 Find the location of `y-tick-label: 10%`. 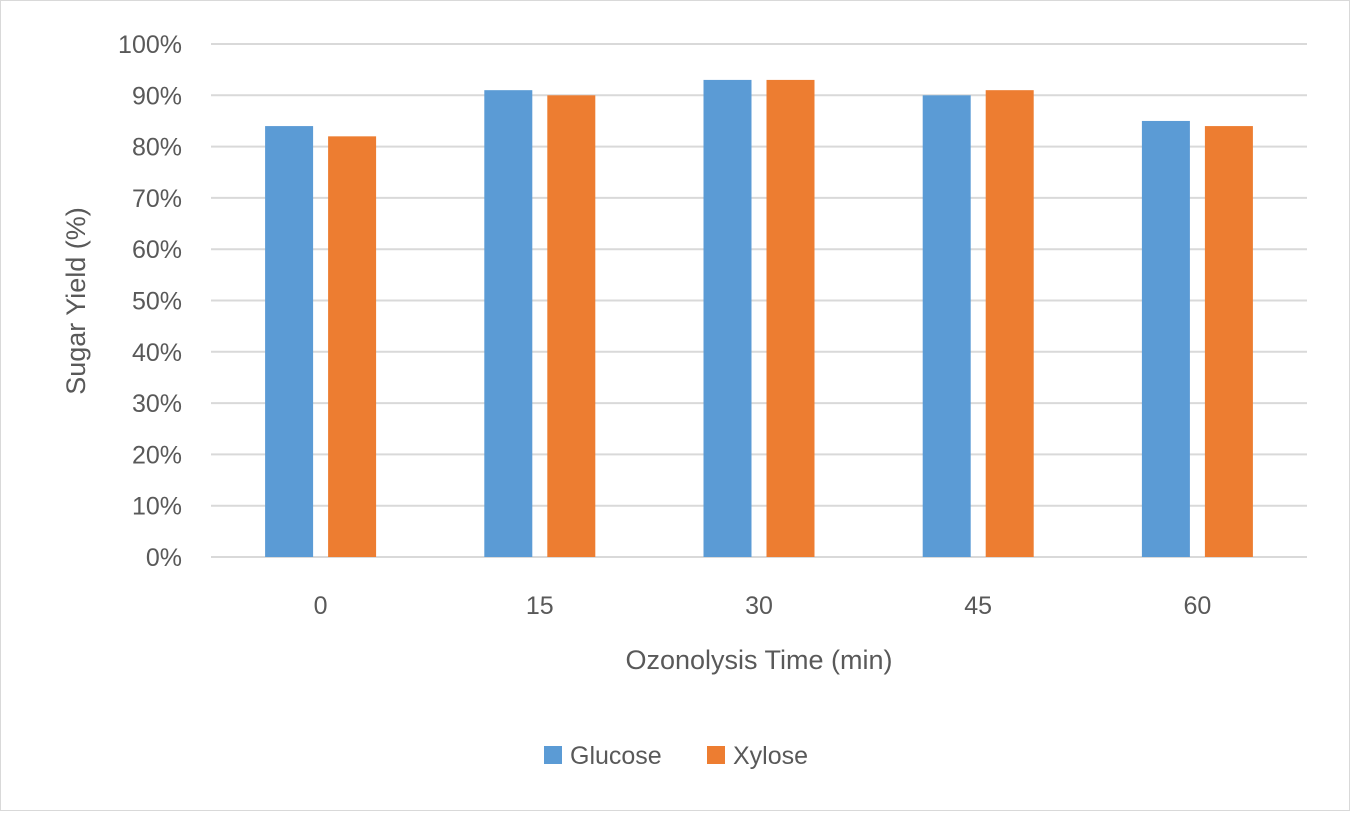

y-tick-label: 10% is located at coordinates (157, 507).